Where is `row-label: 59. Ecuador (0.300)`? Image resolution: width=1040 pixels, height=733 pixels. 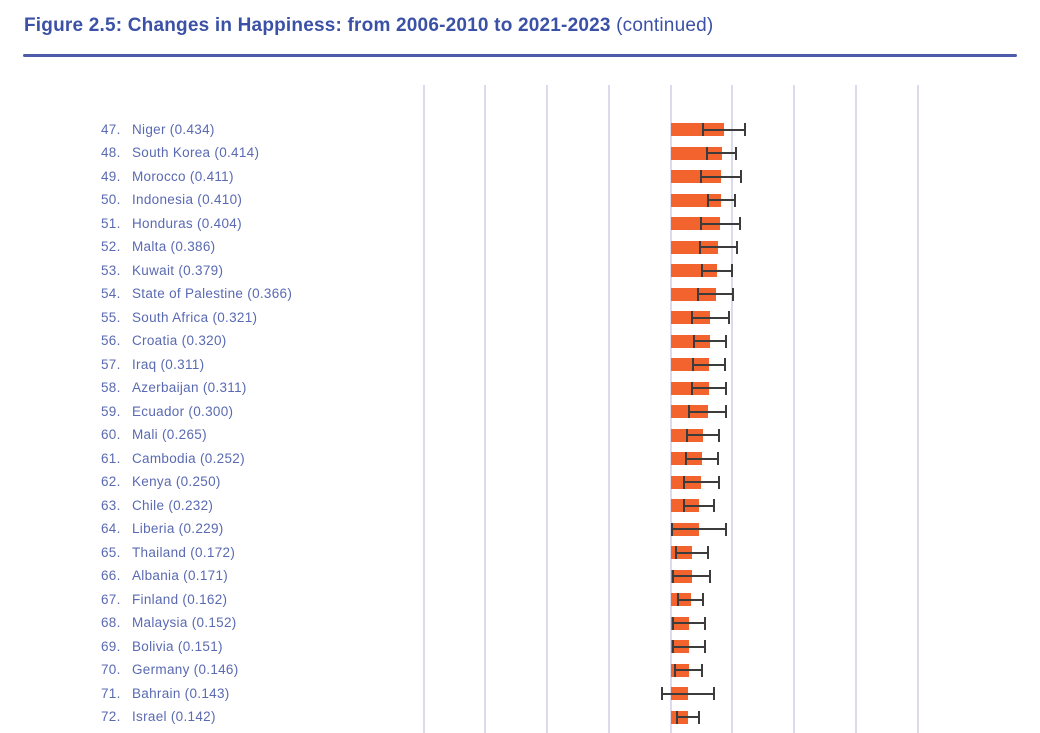
row-label: 59. Ecuador (0.300) is located at coordinates (167, 412).